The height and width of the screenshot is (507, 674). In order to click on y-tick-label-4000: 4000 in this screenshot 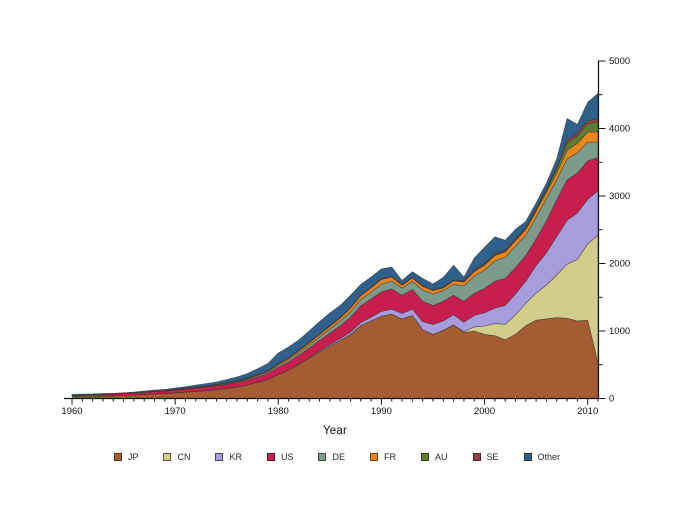, I will do `click(619, 129)`.